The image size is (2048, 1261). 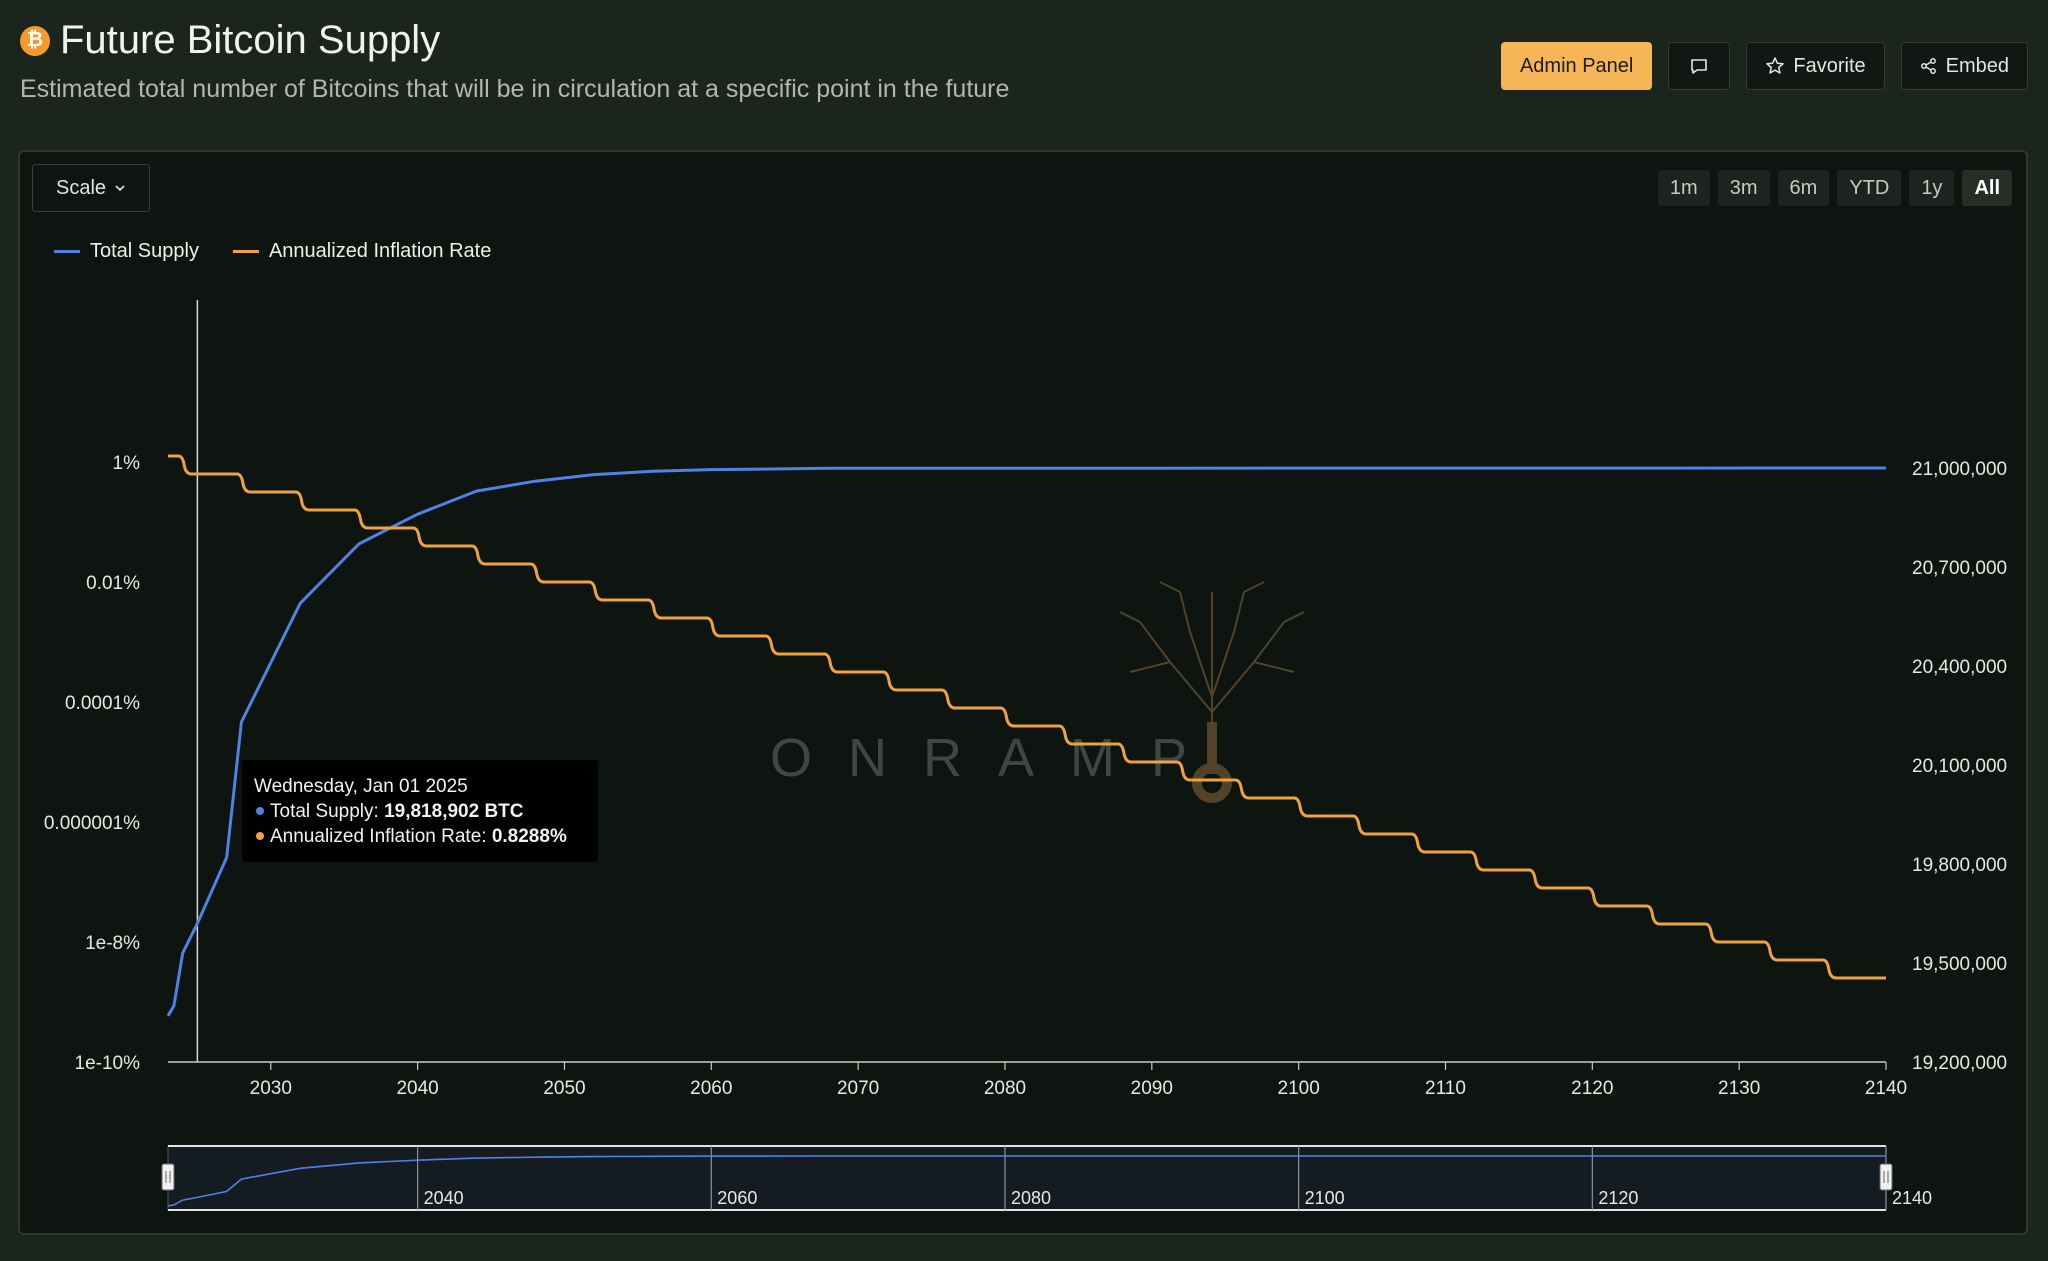 I want to click on y-left-tick-label: 0.0001%, so click(x=102, y=703).